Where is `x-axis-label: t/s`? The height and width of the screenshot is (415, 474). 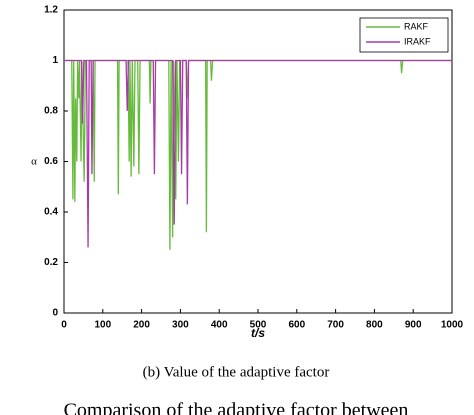 x-axis-label: t/s is located at coordinates (258, 333).